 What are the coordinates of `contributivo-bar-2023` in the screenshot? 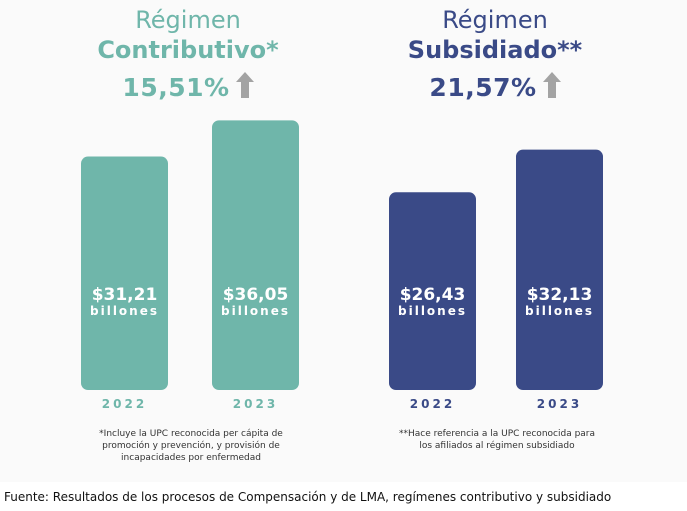 It's located at (255, 255).